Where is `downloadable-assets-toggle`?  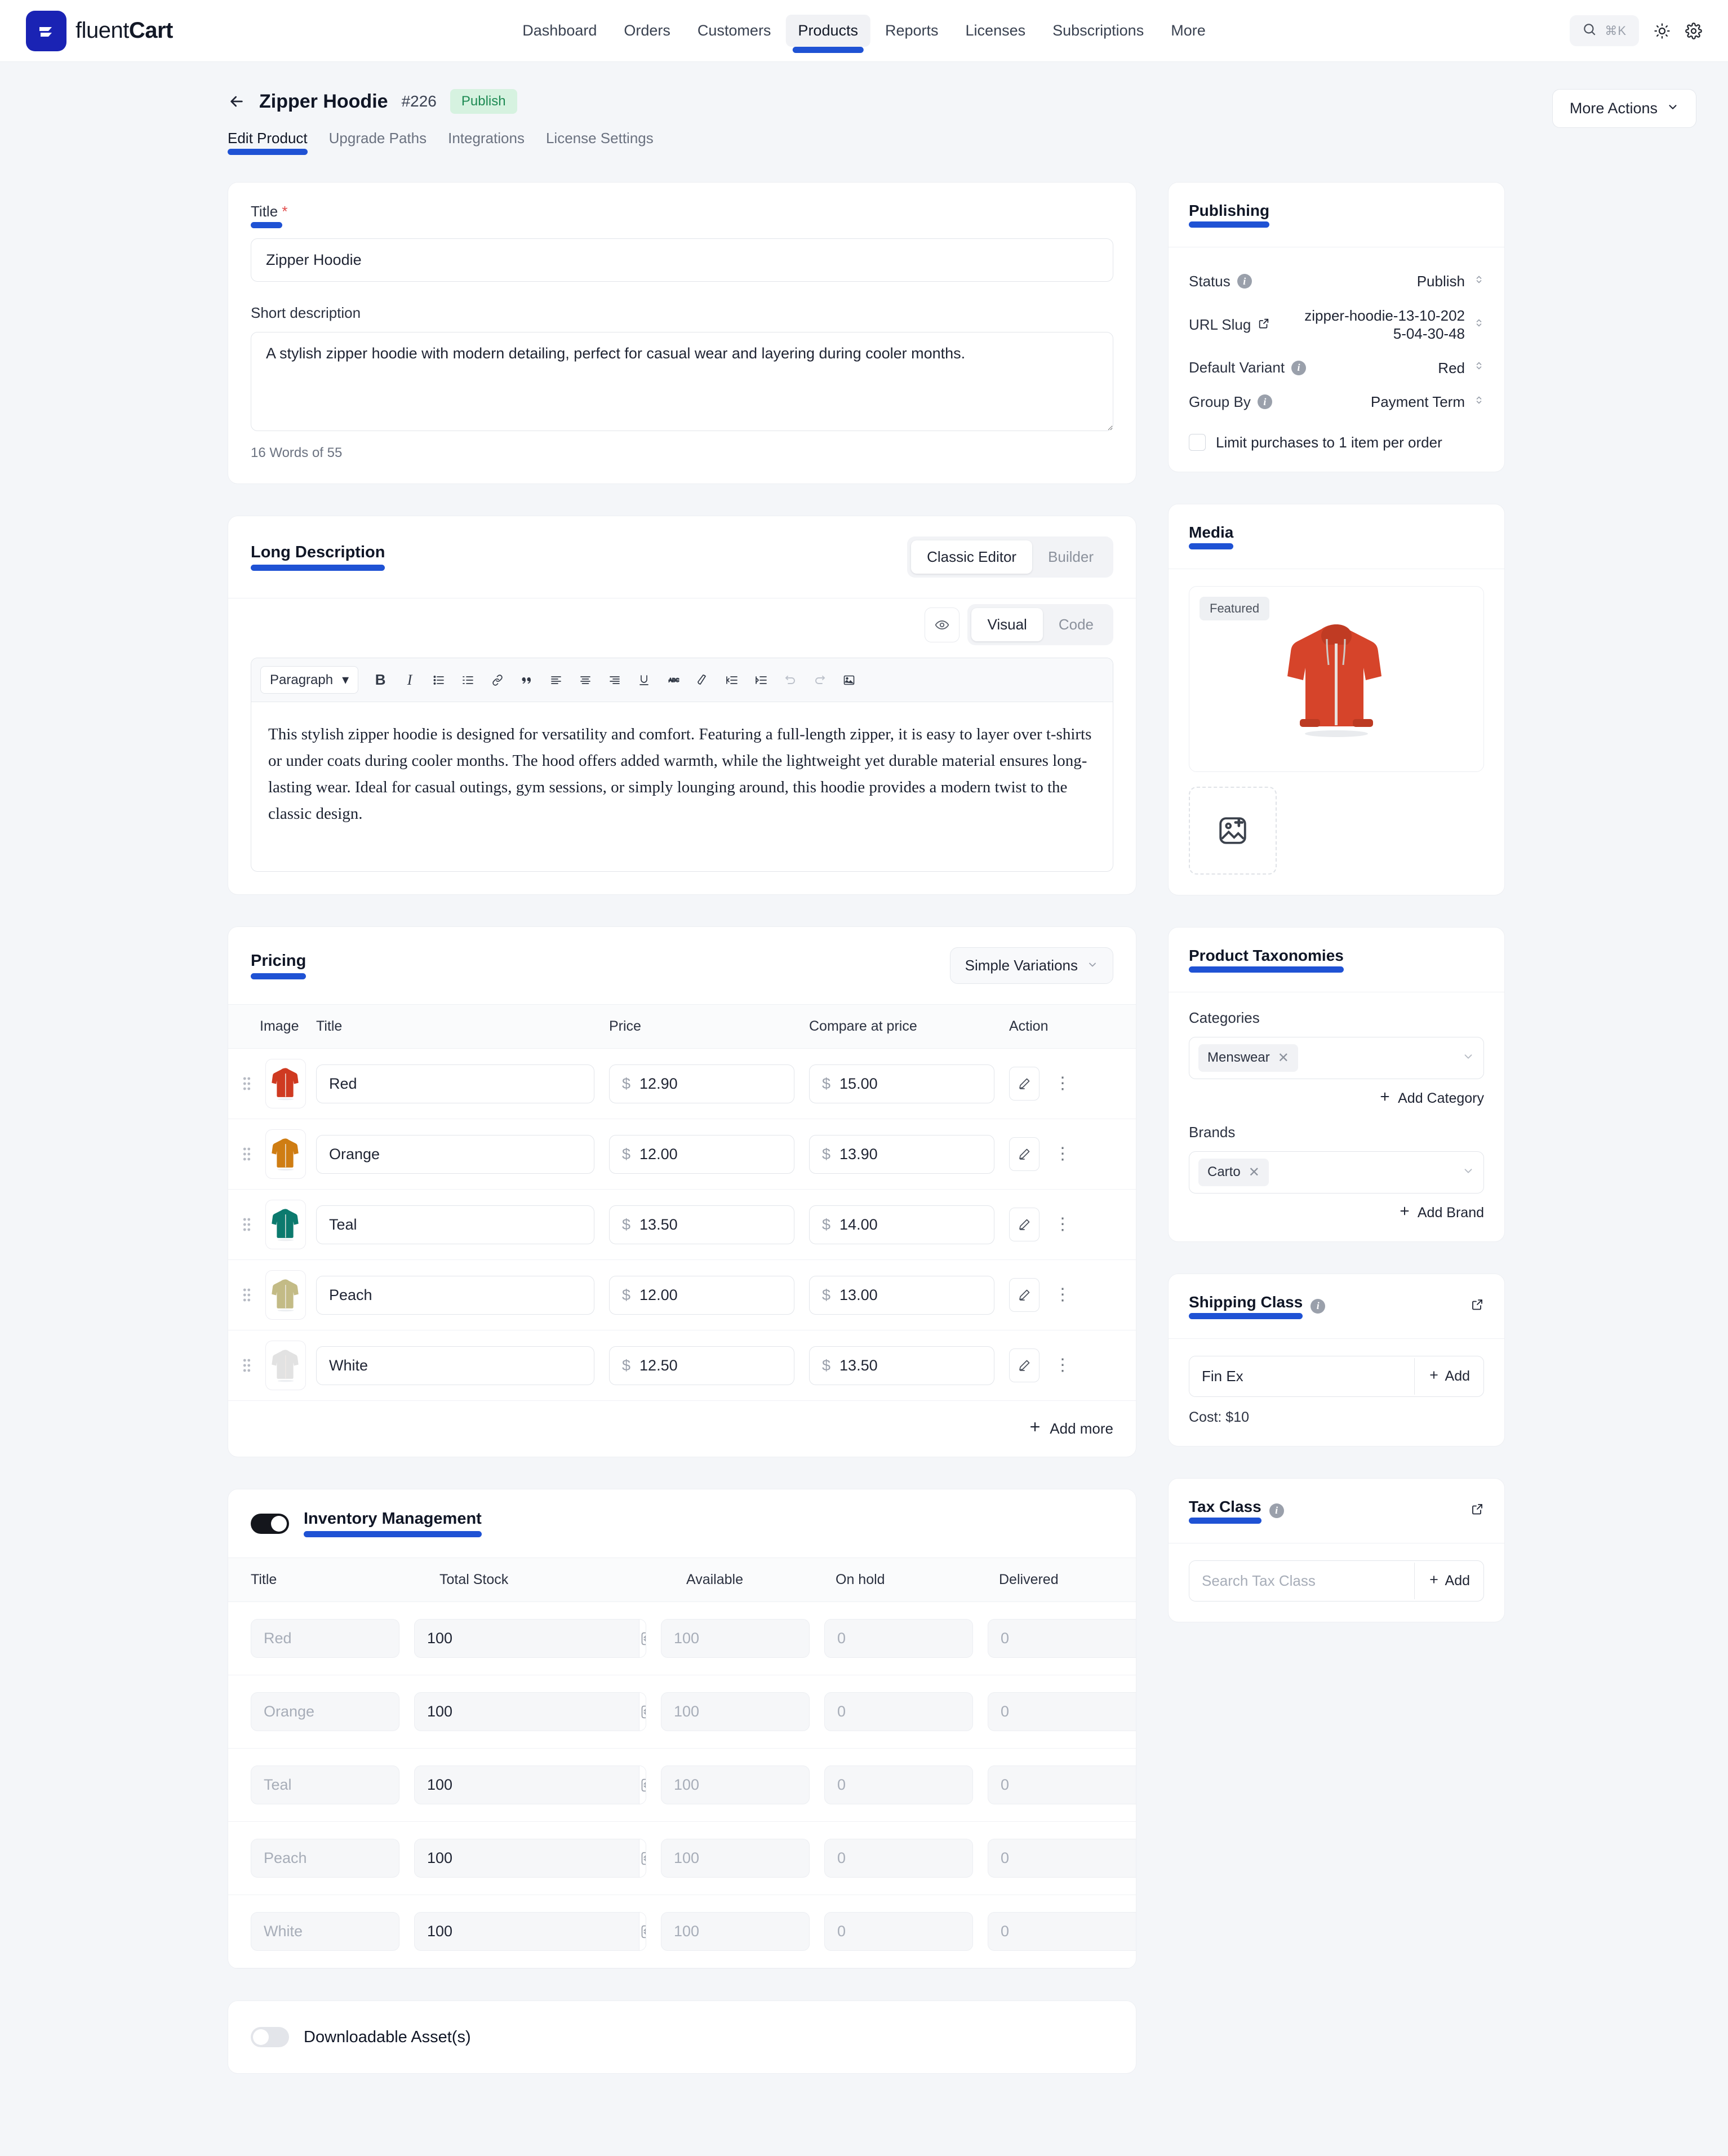
downloadable-assets-toggle is located at coordinates (270, 2037).